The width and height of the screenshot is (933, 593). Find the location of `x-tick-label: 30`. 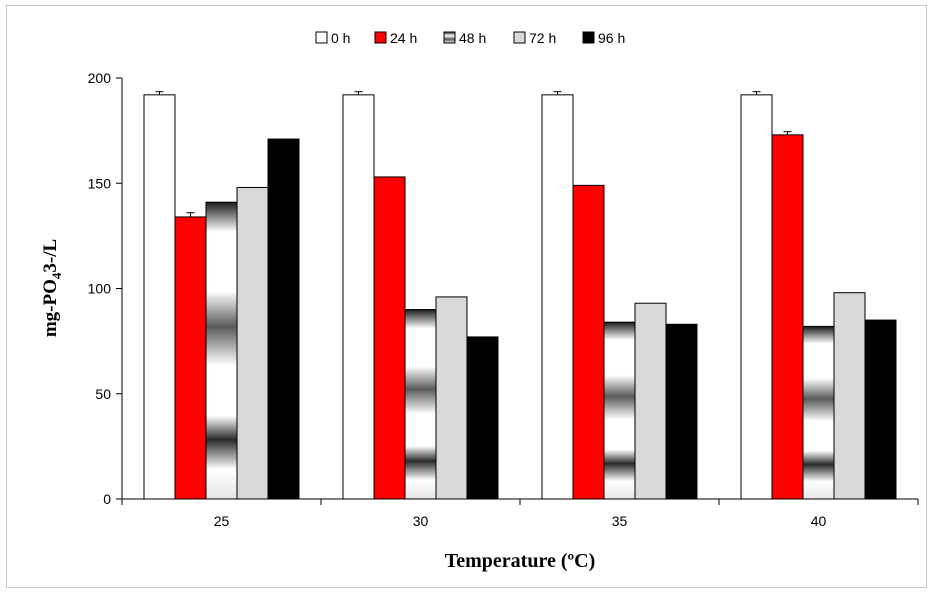

x-tick-label: 30 is located at coordinates (421, 521).